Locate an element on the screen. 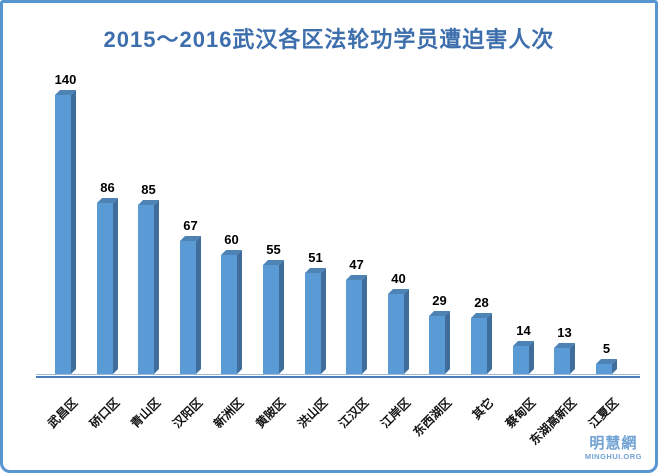 The width and height of the screenshot is (658, 473). bar-value-label: 67 is located at coordinates (190, 225).